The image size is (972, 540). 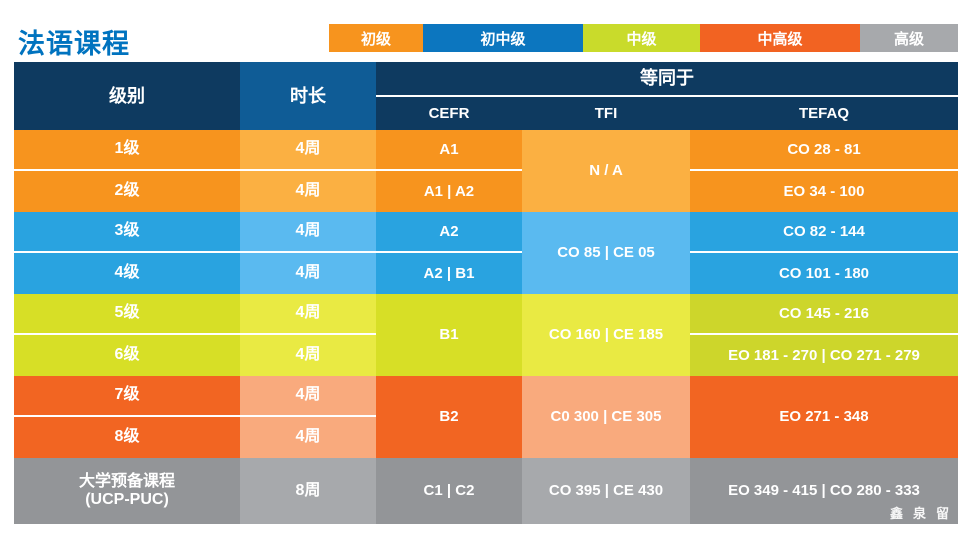 I want to click on header-tfi: TFI, so click(x=606, y=113).